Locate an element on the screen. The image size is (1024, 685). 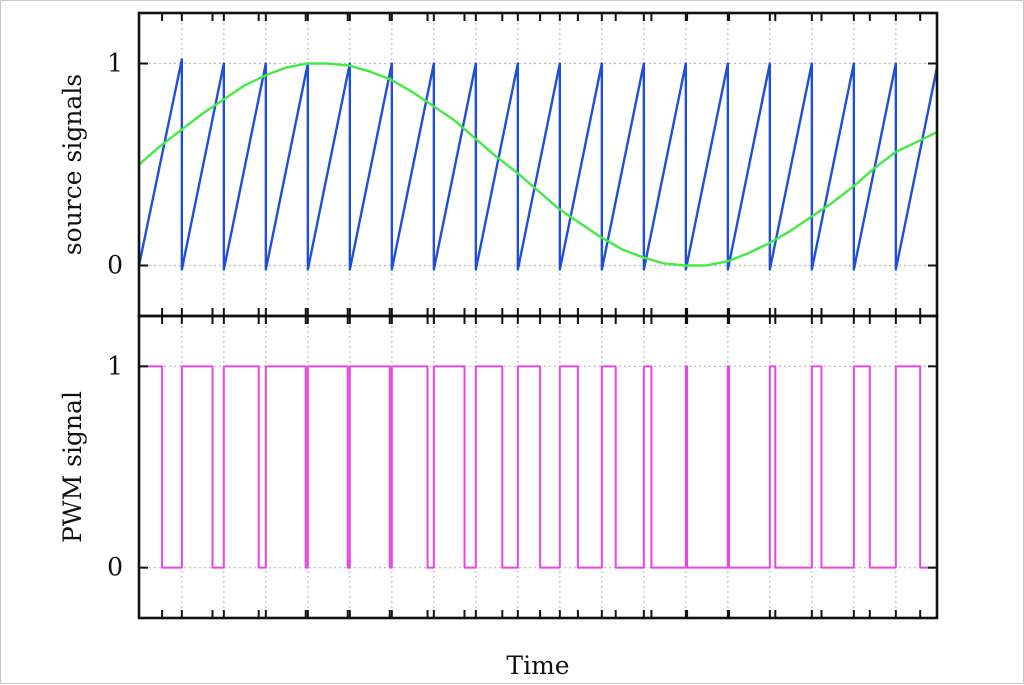
x-axis-label: Time is located at coordinates (537, 665).